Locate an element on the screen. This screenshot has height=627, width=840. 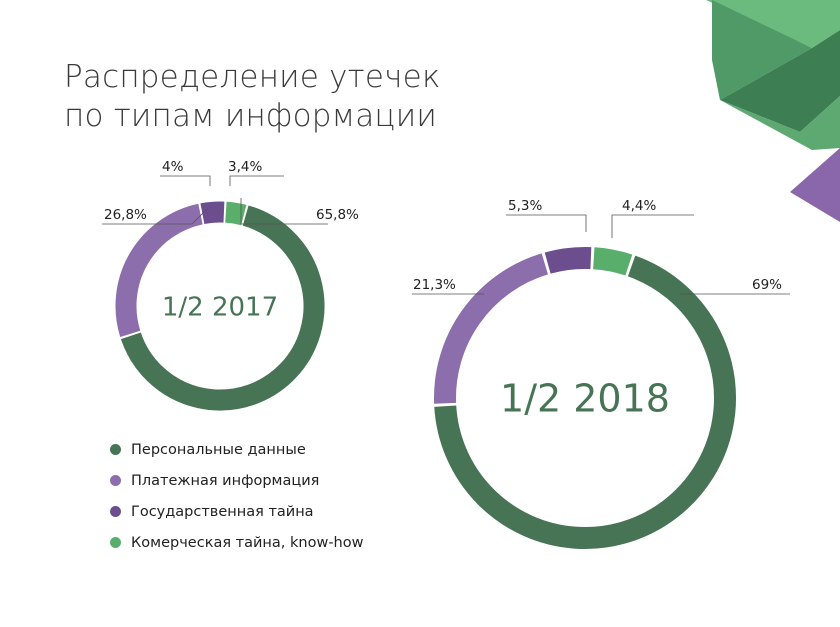
donut-1-segment-state is located at coordinates (568, 260).